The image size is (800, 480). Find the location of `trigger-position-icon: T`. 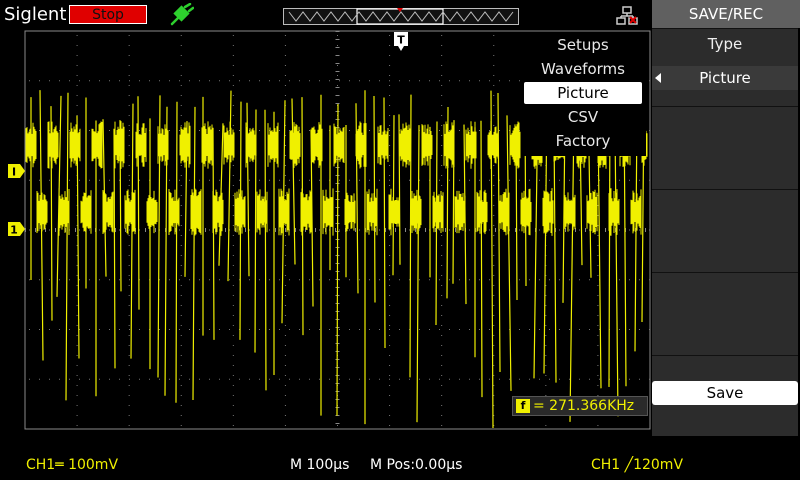

trigger-position-icon: T is located at coordinates (401, 41).